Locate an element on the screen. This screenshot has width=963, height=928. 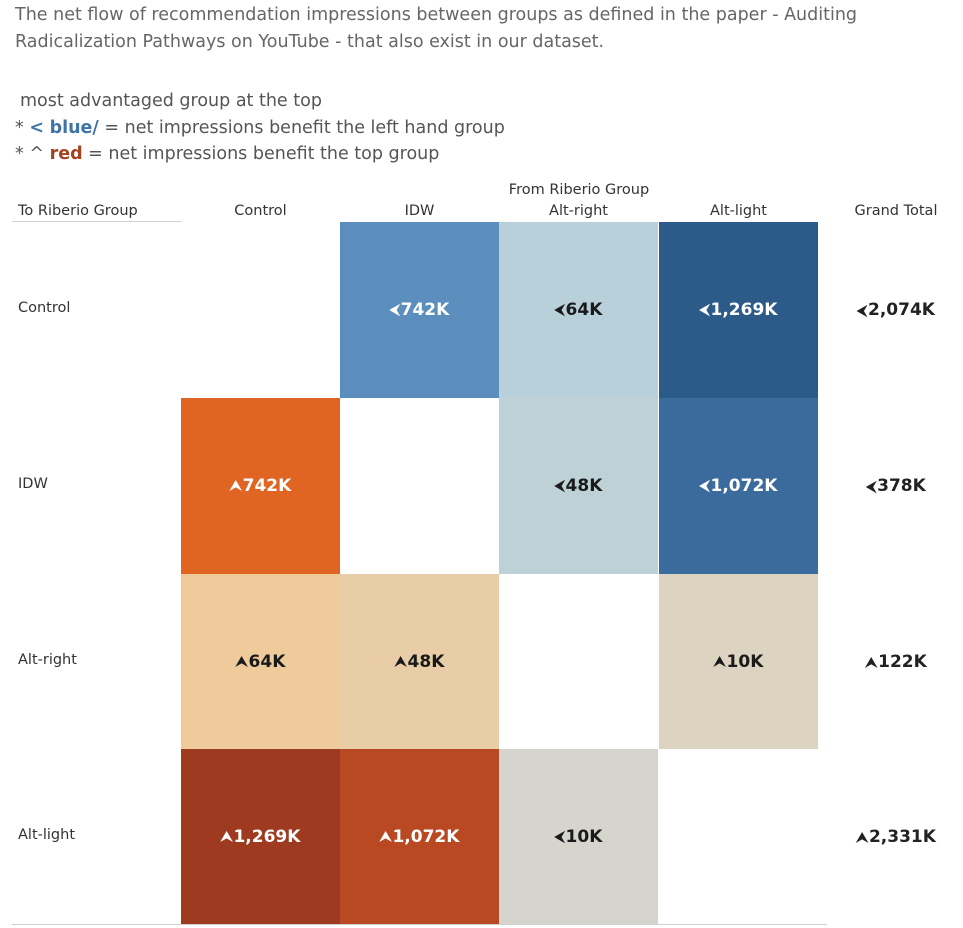
heatmap-cell-alt-light-control: ⮝ 1,269K is located at coordinates (260, 836).